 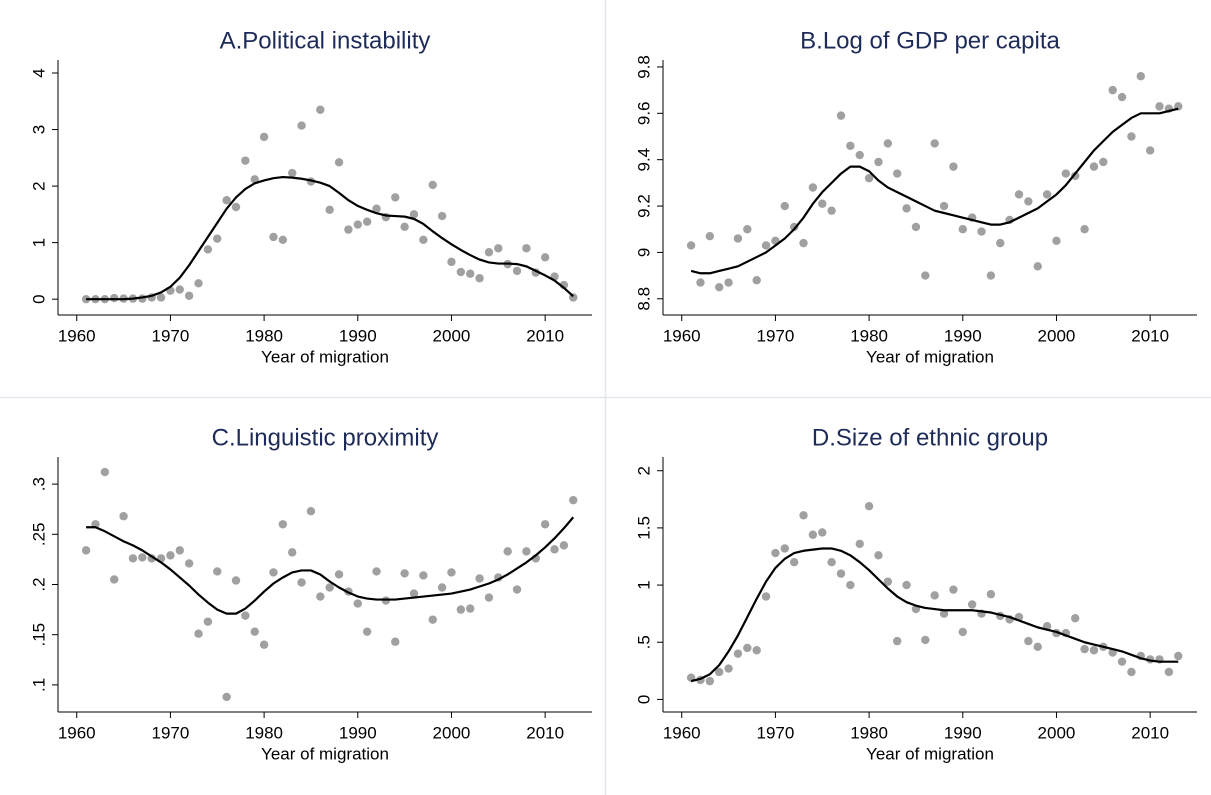 I want to click on y-tick-label: 9.2, so click(x=643, y=206).